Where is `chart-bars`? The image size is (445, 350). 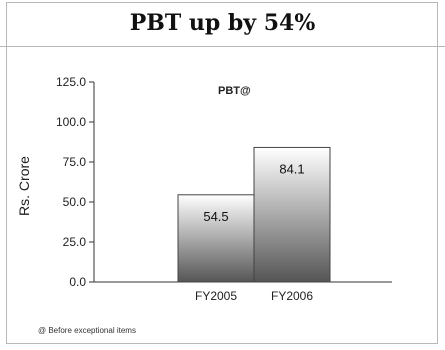
chart-bars is located at coordinates (254, 214).